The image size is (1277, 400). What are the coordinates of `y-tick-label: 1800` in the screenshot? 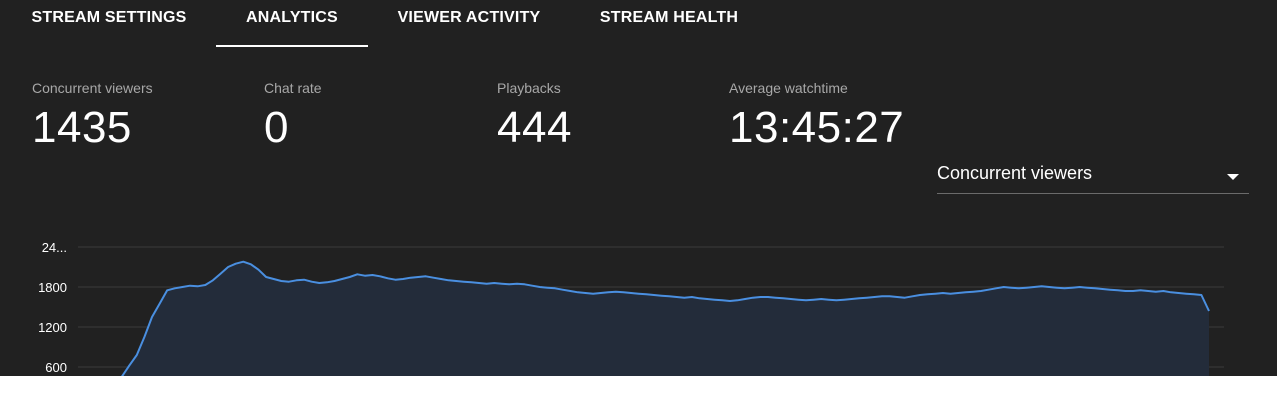 It's located at (52, 287).